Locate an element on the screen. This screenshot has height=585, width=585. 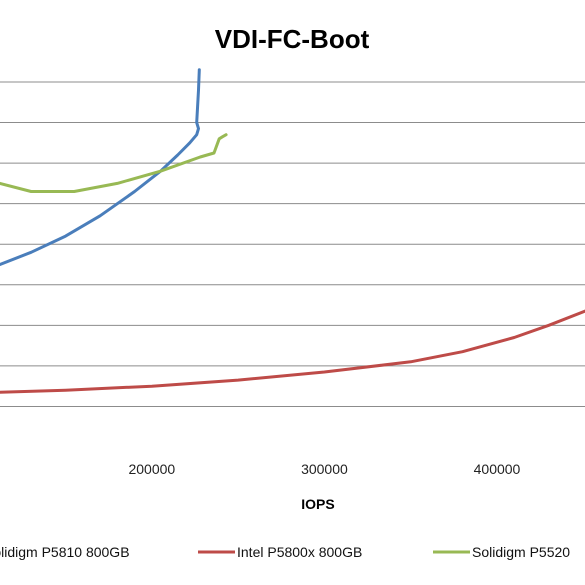
x-tick-label-0: 200000 is located at coordinates (151, 469).